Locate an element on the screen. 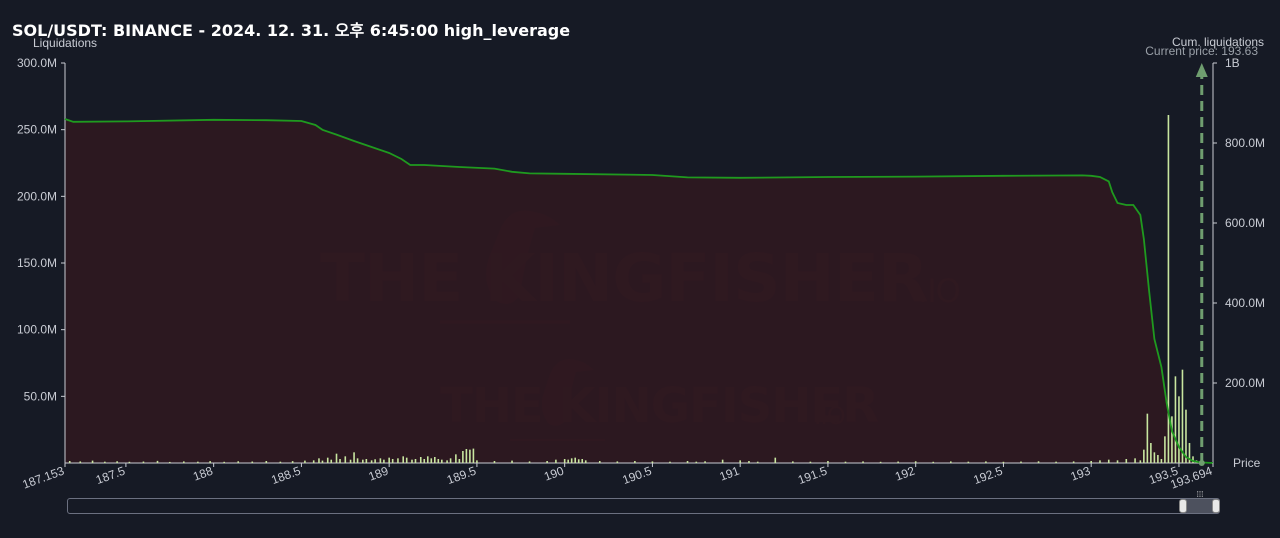 The image size is (1280, 538). y-left-tick-label: 100.0M is located at coordinates (37, 330).